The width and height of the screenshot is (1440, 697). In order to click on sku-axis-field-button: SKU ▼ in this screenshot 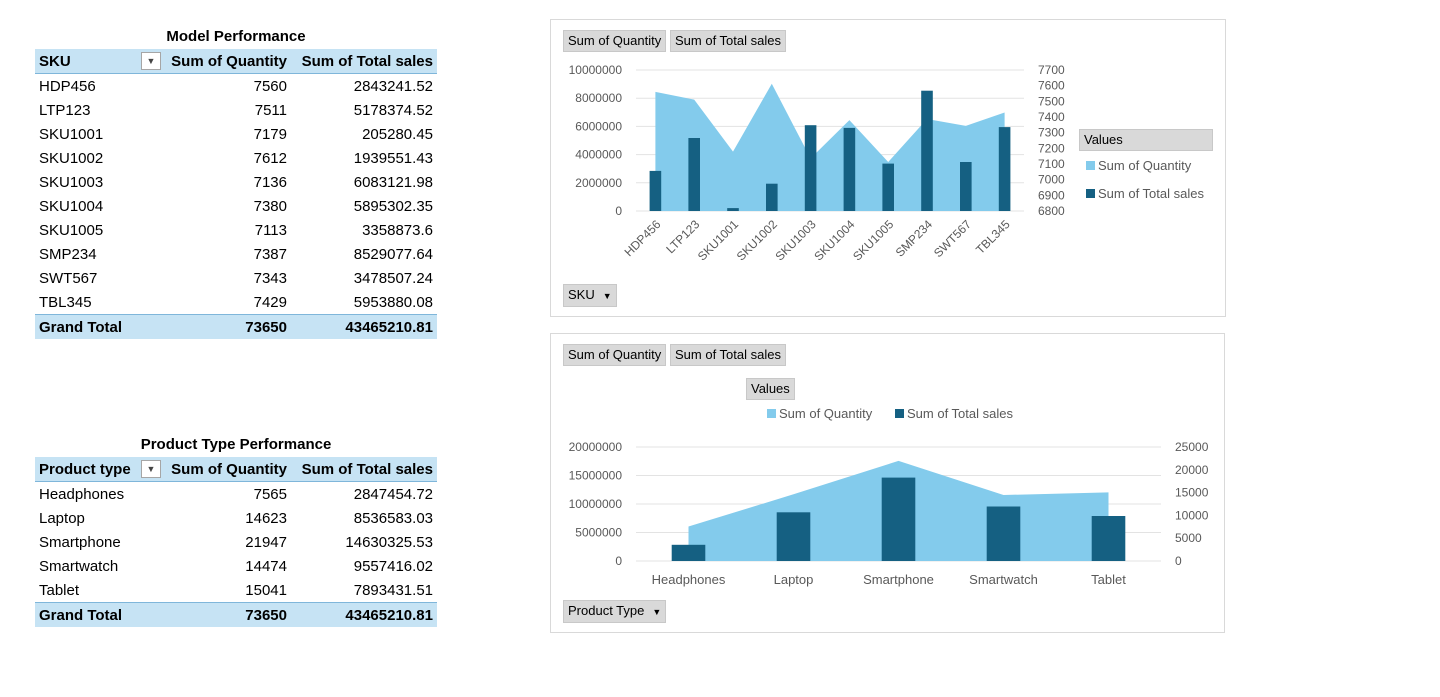, I will do `click(590, 295)`.